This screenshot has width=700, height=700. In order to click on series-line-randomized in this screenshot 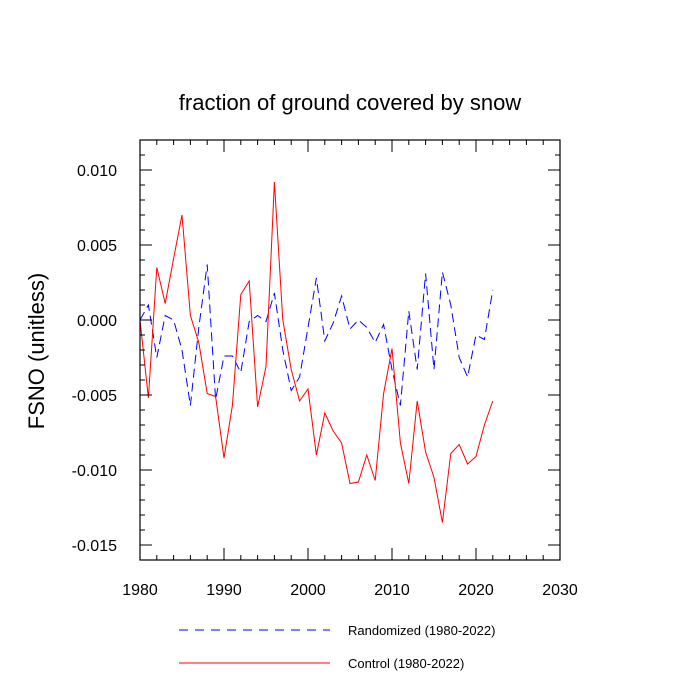, I will do `click(316, 335)`.